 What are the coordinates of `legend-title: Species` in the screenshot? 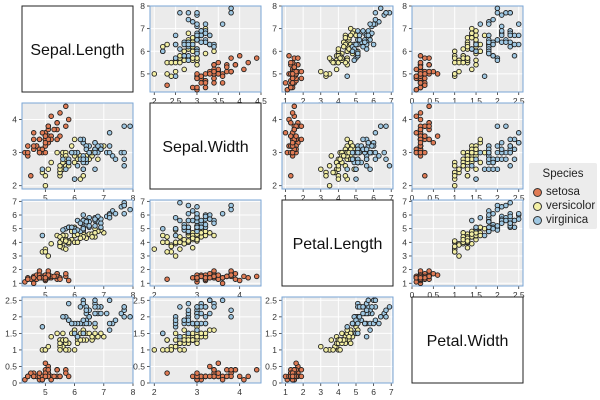 It's located at (563, 174).